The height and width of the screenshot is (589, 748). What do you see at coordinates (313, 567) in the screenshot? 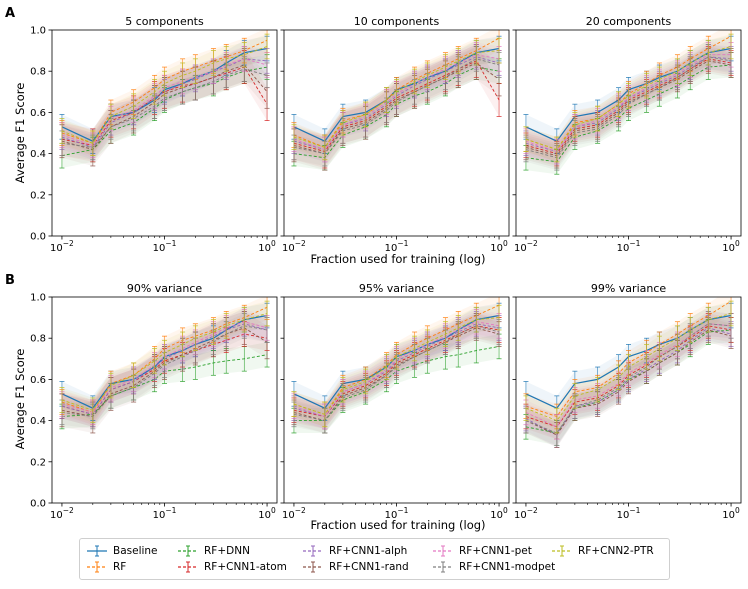
I see `legend-swatch-rf-cnn1-rand` at bounding box center [313, 567].